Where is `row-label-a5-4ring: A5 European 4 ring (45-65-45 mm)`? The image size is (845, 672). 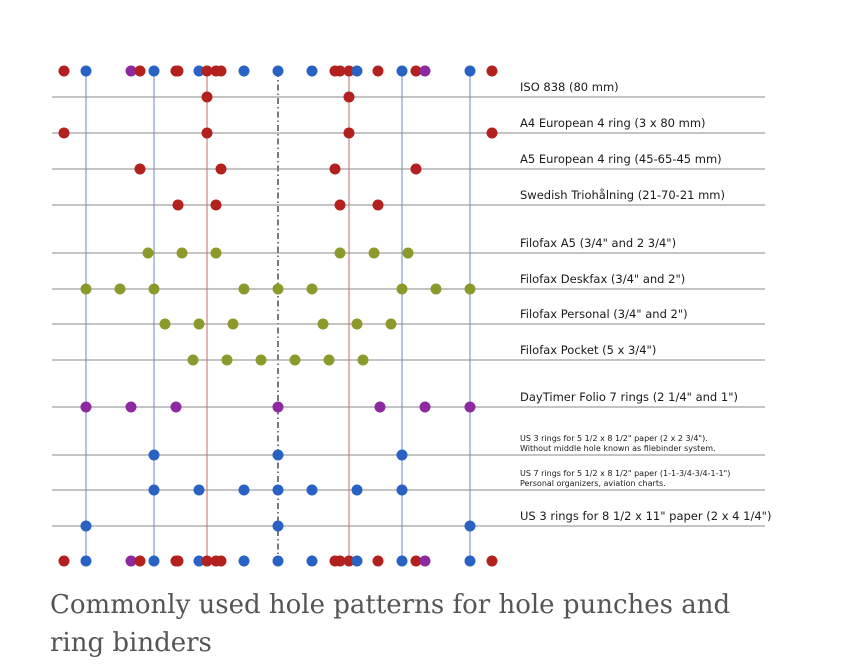 row-label-a5-4ring: A5 European 4 ring (45-65-45 mm) is located at coordinates (621, 159).